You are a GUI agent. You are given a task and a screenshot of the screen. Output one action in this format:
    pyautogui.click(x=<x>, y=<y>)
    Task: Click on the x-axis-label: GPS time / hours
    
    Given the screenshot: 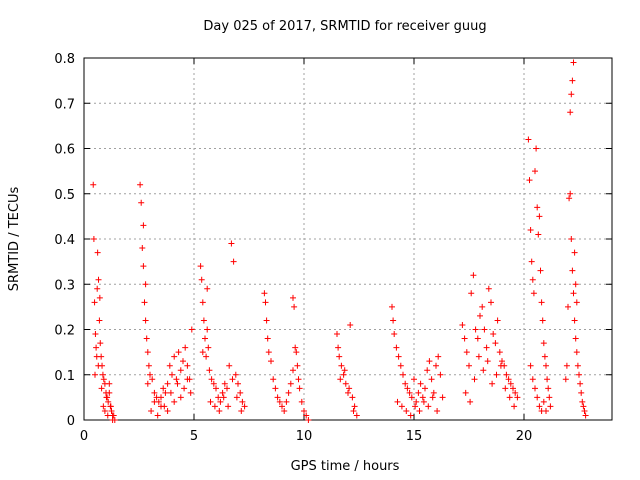 What is the action you would take?
    pyautogui.click(x=345, y=466)
    